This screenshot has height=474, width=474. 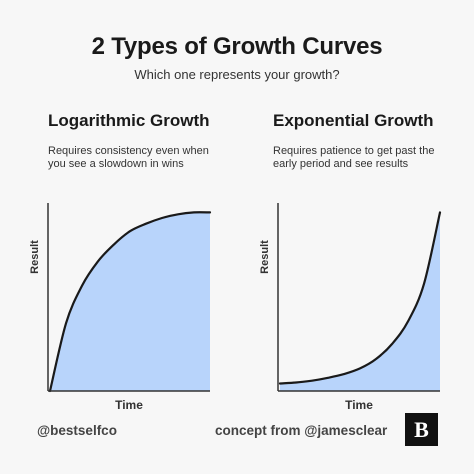 I want to click on page-subtitle: Which one represents your growth?, so click(x=237, y=74).